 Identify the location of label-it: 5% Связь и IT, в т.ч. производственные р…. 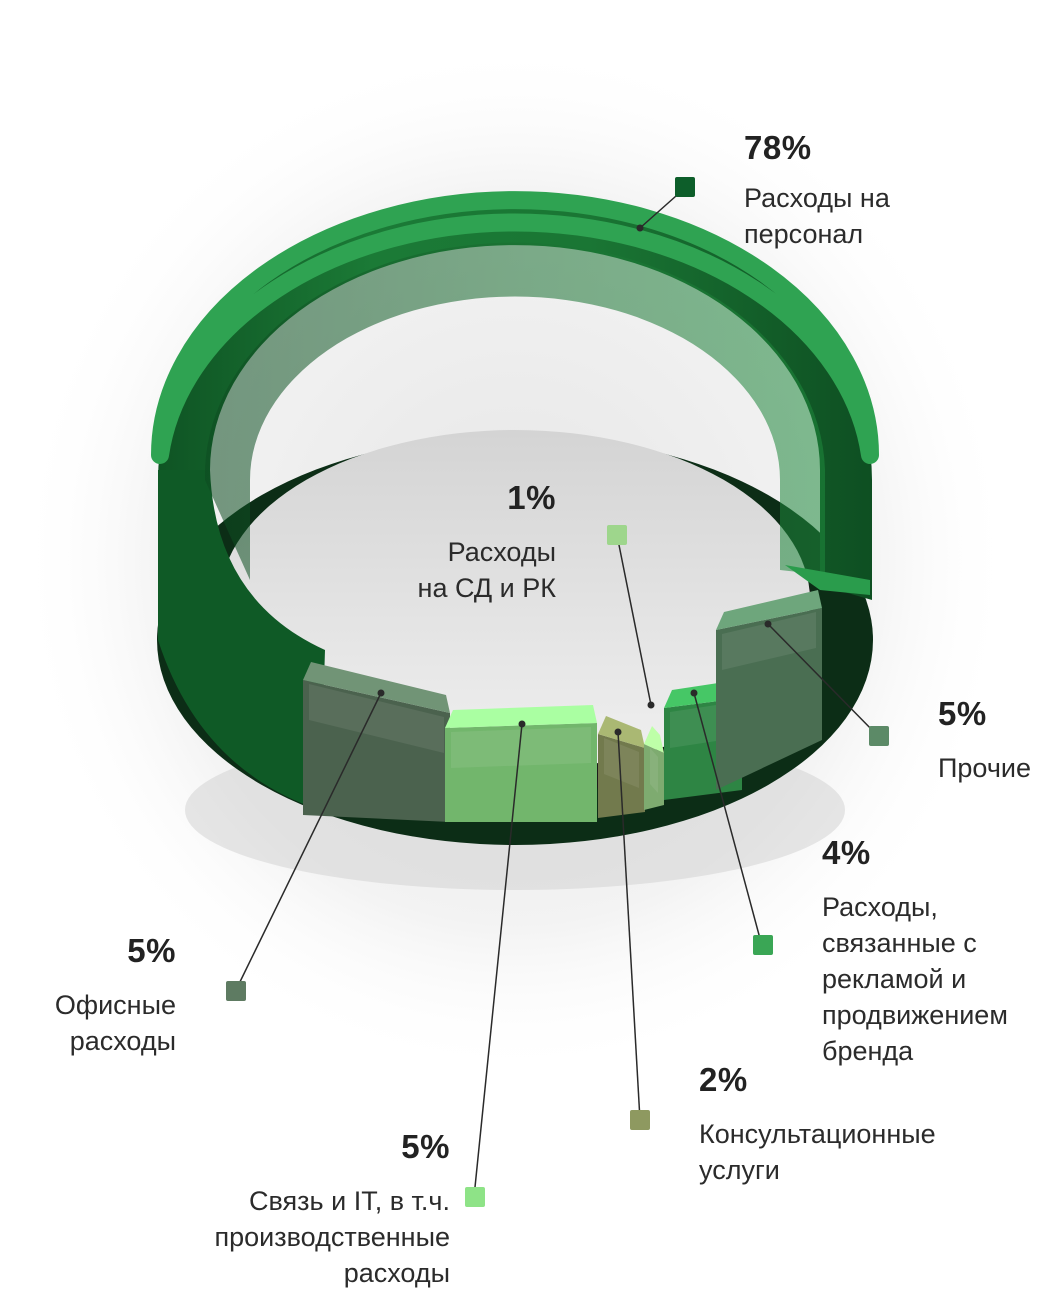
(300, 1209).